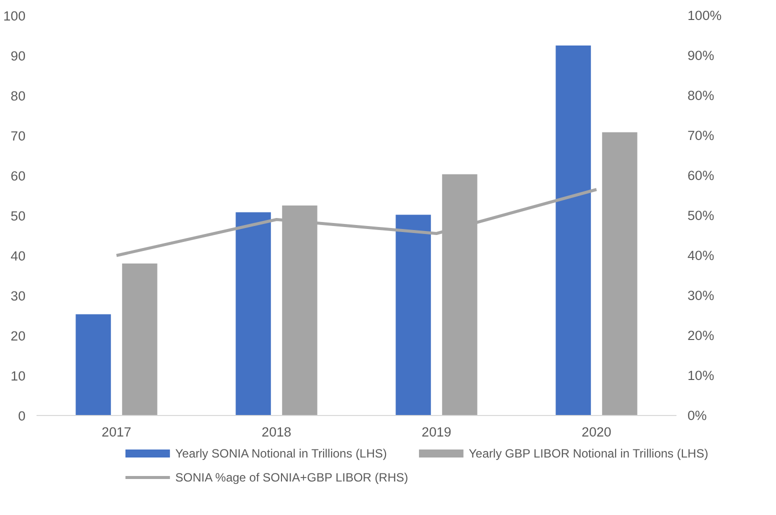 The width and height of the screenshot is (776, 515). Describe the element at coordinates (22, 416) in the screenshot. I see `y-tick-label: 0` at that location.